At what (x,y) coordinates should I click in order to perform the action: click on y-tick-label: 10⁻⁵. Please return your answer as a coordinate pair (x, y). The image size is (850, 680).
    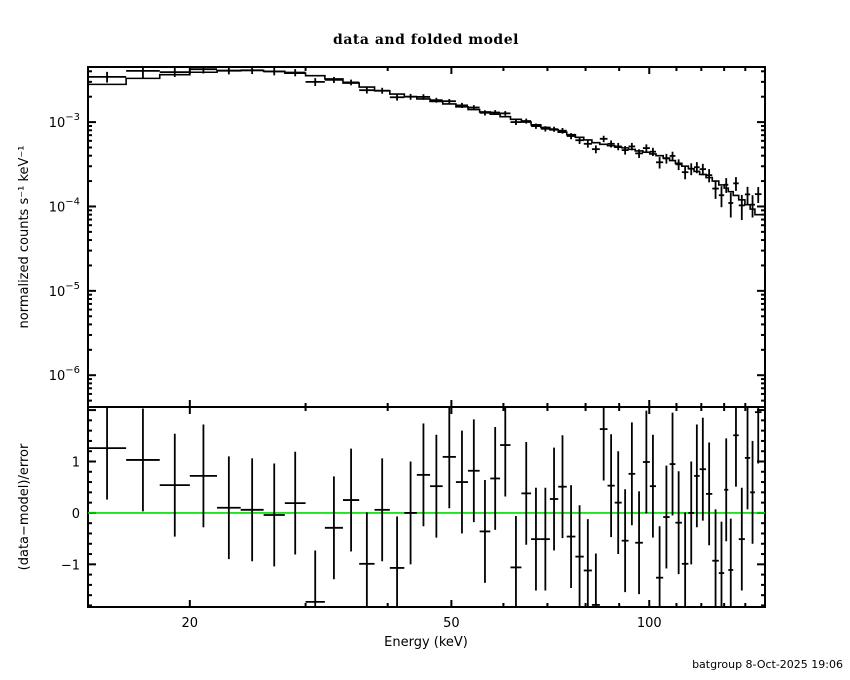
    Looking at the image, I should click on (64, 290).